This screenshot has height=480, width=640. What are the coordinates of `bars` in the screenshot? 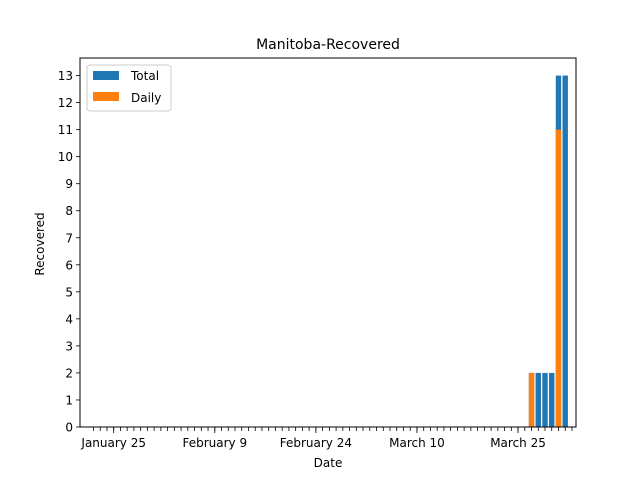 It's located at (548, 251).